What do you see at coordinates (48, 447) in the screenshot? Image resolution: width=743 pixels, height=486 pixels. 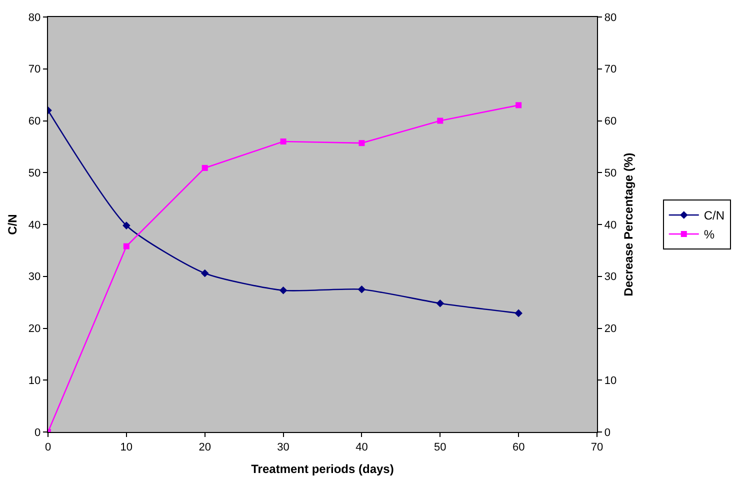 I see `x-tick-label: 0` at bounding box center [48, 447].